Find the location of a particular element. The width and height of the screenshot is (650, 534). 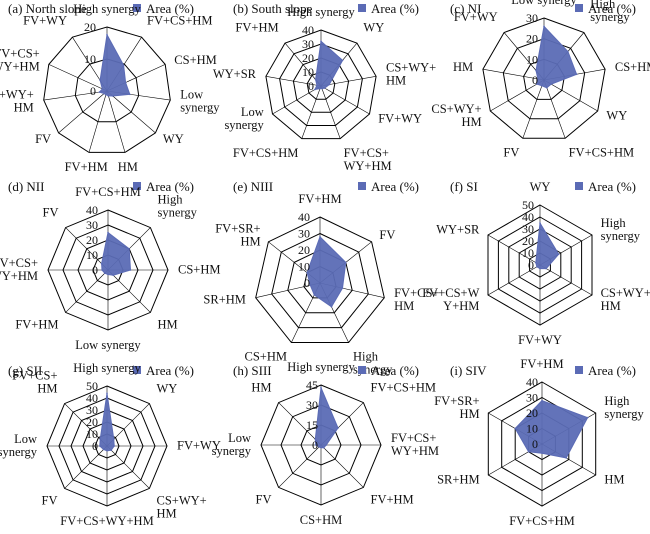

category-label: SR+HM is located at coordinates (224, 299).